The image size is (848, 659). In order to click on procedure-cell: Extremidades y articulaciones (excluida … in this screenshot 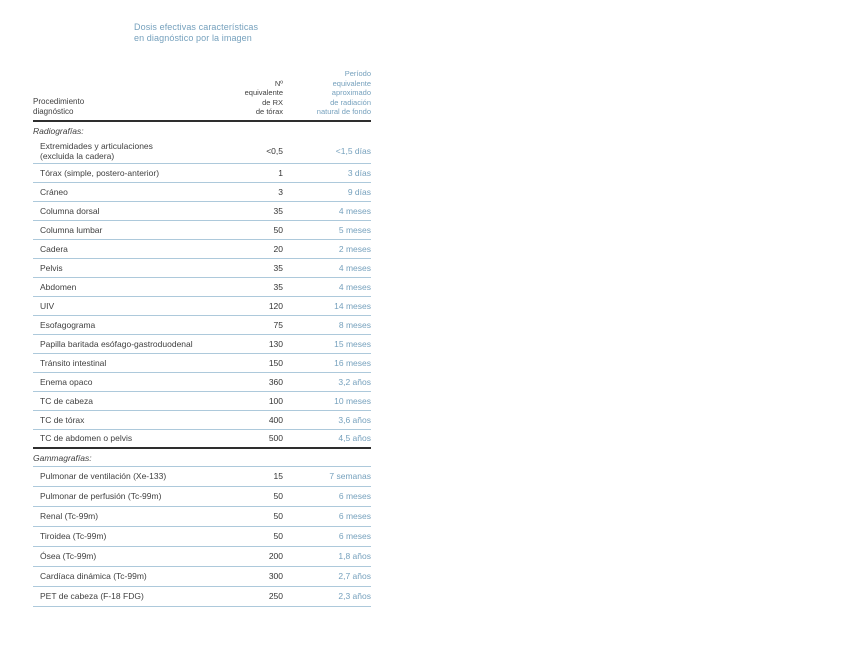, I will do `click(96, 150)`.